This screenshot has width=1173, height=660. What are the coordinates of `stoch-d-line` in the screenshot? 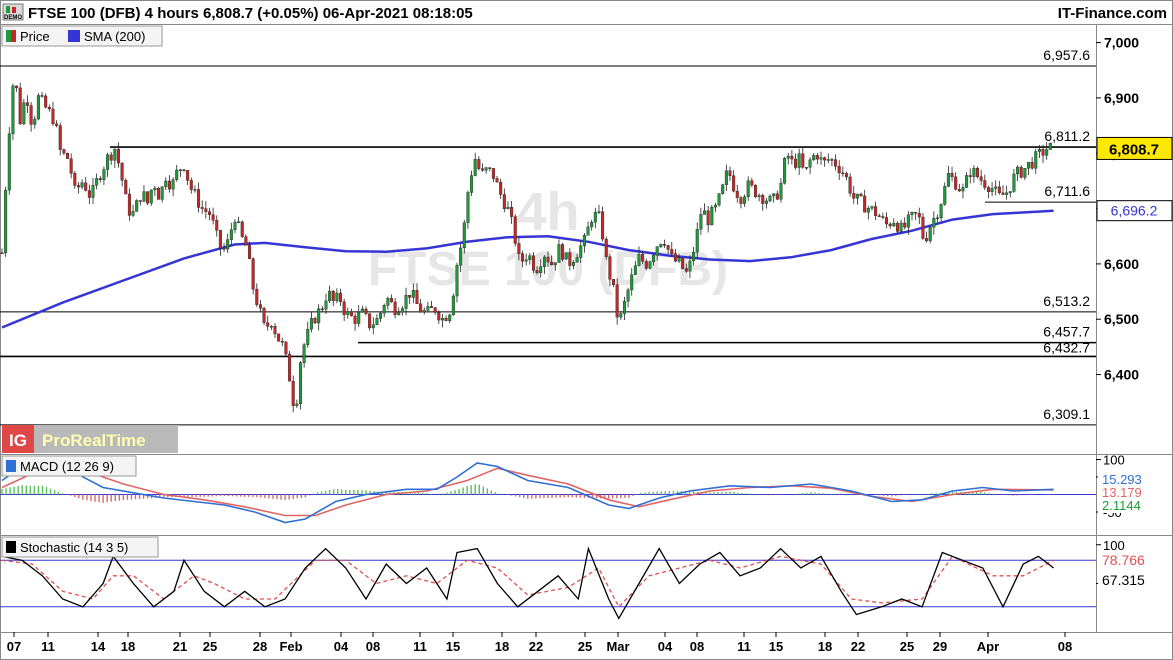 It's located at (527, 581).